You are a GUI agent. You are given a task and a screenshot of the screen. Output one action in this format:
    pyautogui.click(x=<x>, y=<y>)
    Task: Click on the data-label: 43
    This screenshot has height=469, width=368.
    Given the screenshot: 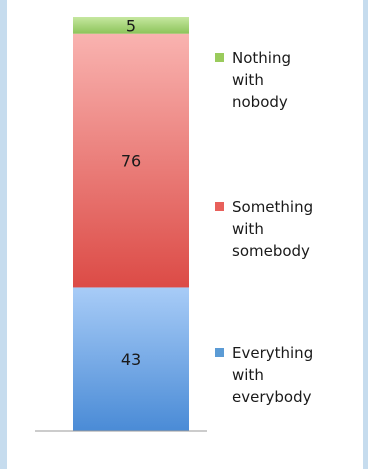 What is the action you would take?
    pyautogui.click(x=131, y=359)
    